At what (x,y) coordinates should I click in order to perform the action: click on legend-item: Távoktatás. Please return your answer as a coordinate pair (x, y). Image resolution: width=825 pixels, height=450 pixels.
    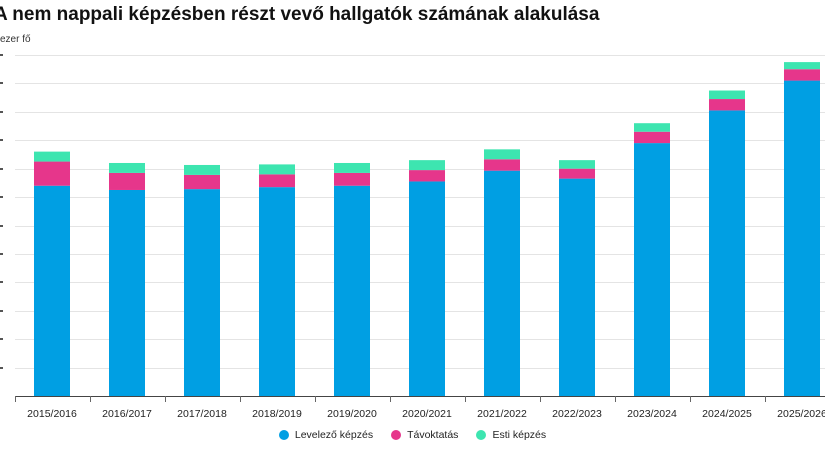
    Looking at the image, I should click on (424, 435).